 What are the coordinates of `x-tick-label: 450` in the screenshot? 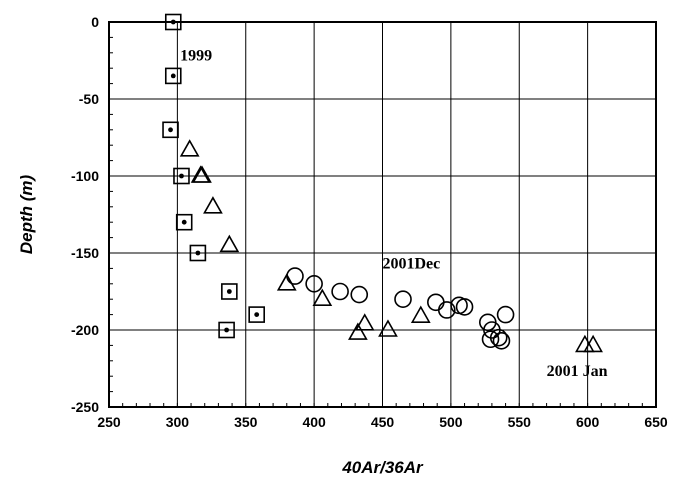 It's located at (383, 422).